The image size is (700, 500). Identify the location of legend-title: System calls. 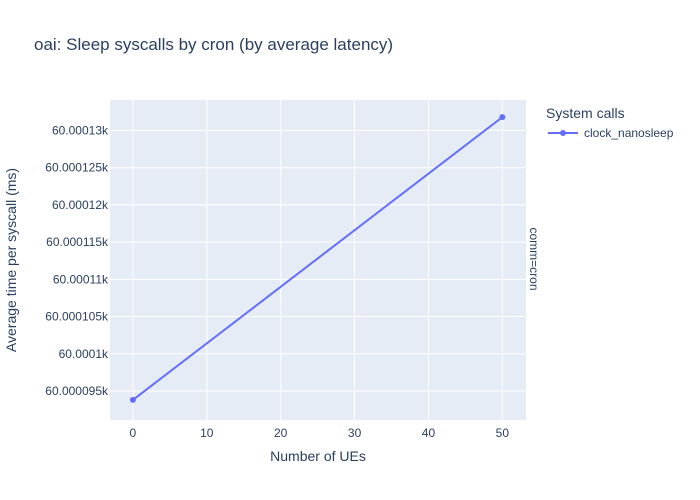
(585, 113).